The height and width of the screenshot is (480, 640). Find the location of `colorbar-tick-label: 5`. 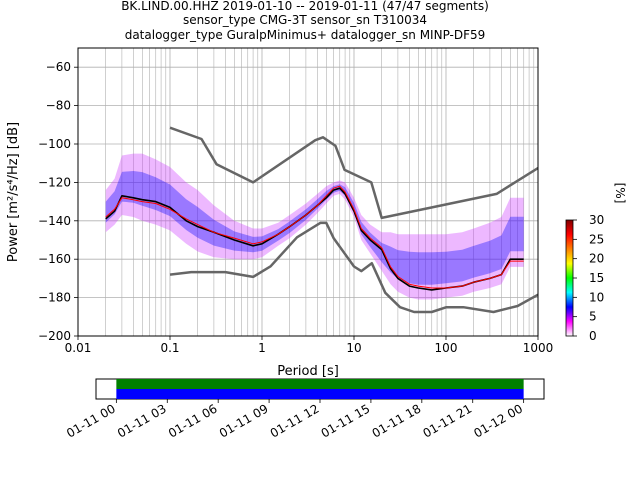

colorbar-tick-label: 5 is located at coordinates (593, 317).